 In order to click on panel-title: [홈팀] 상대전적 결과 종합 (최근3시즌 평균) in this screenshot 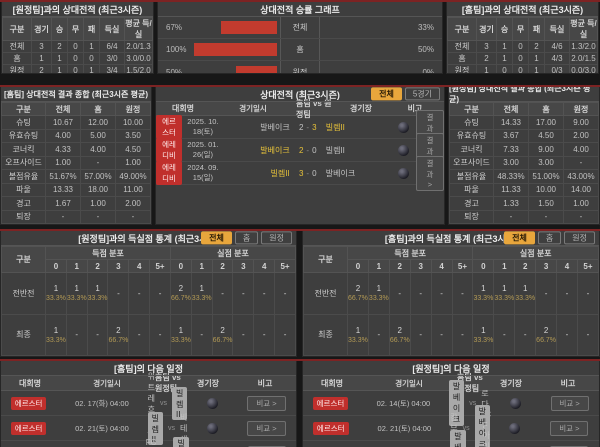, I will do `click(76, 94)`.